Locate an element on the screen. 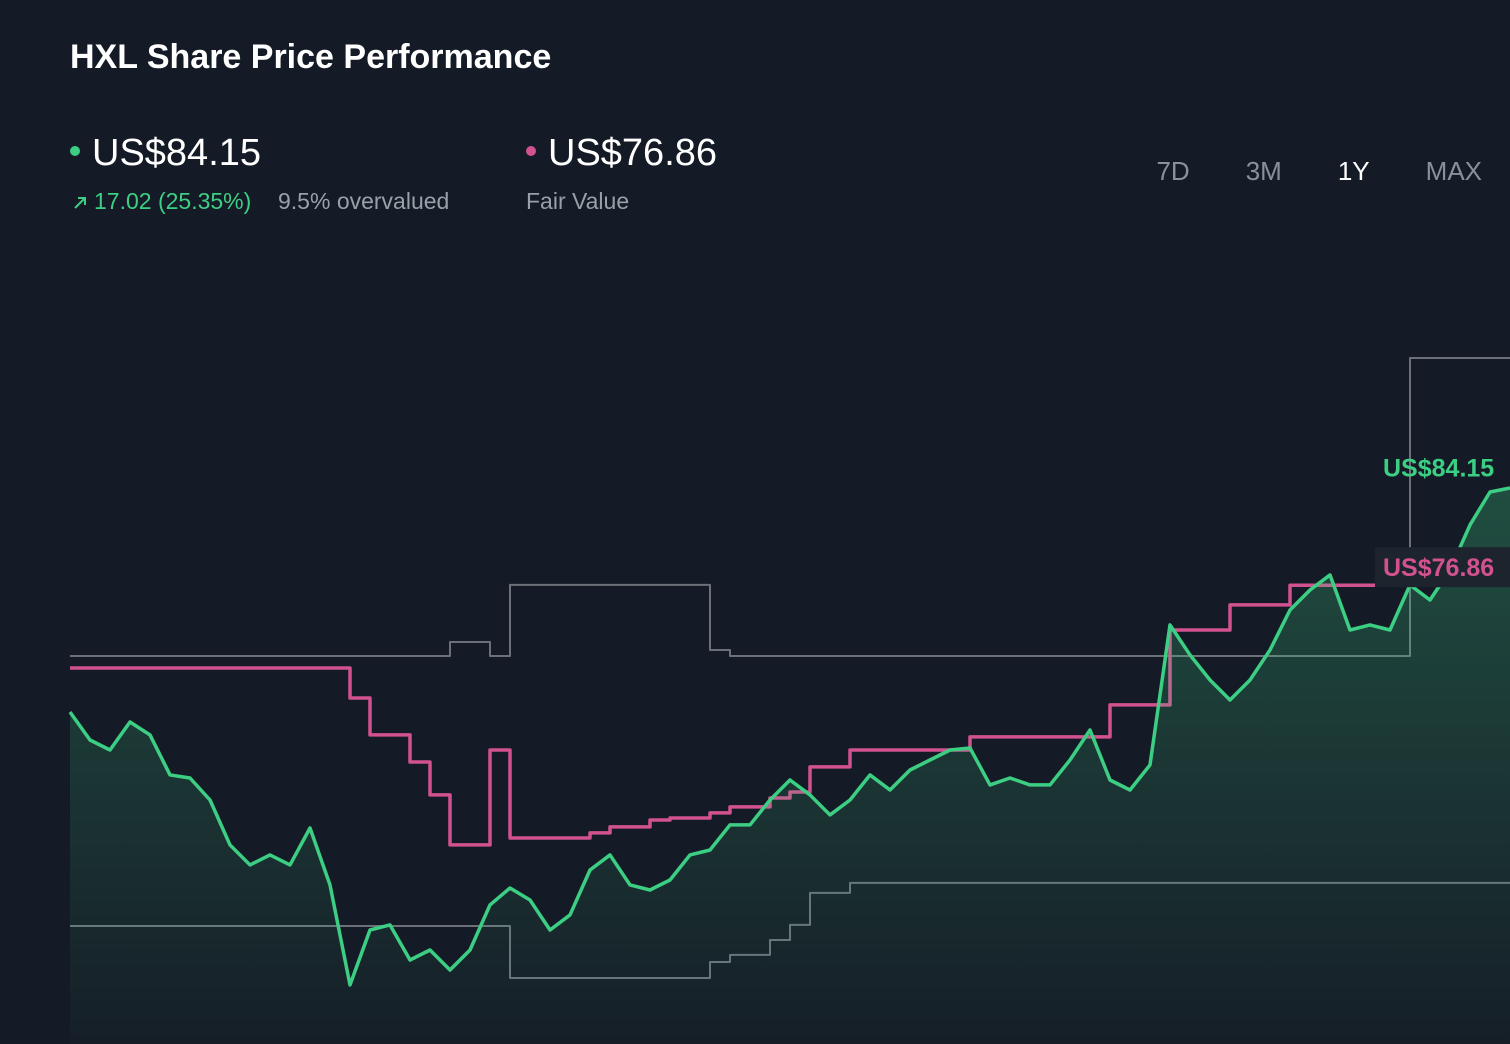  range-button: 7D is located at coordinates (1173, 171).